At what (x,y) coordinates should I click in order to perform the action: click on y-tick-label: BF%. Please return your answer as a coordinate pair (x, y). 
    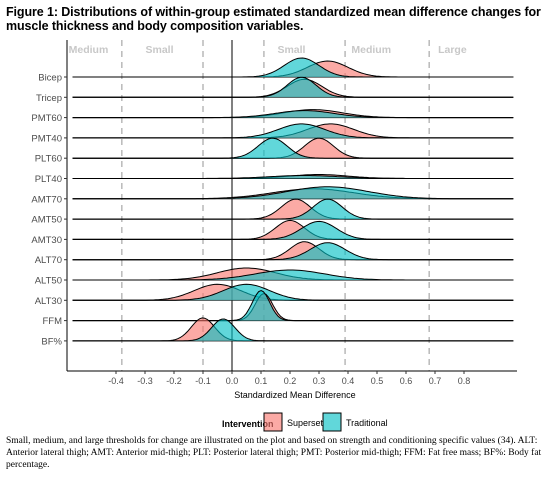
    Looking at the image, I should click on (51, 341).